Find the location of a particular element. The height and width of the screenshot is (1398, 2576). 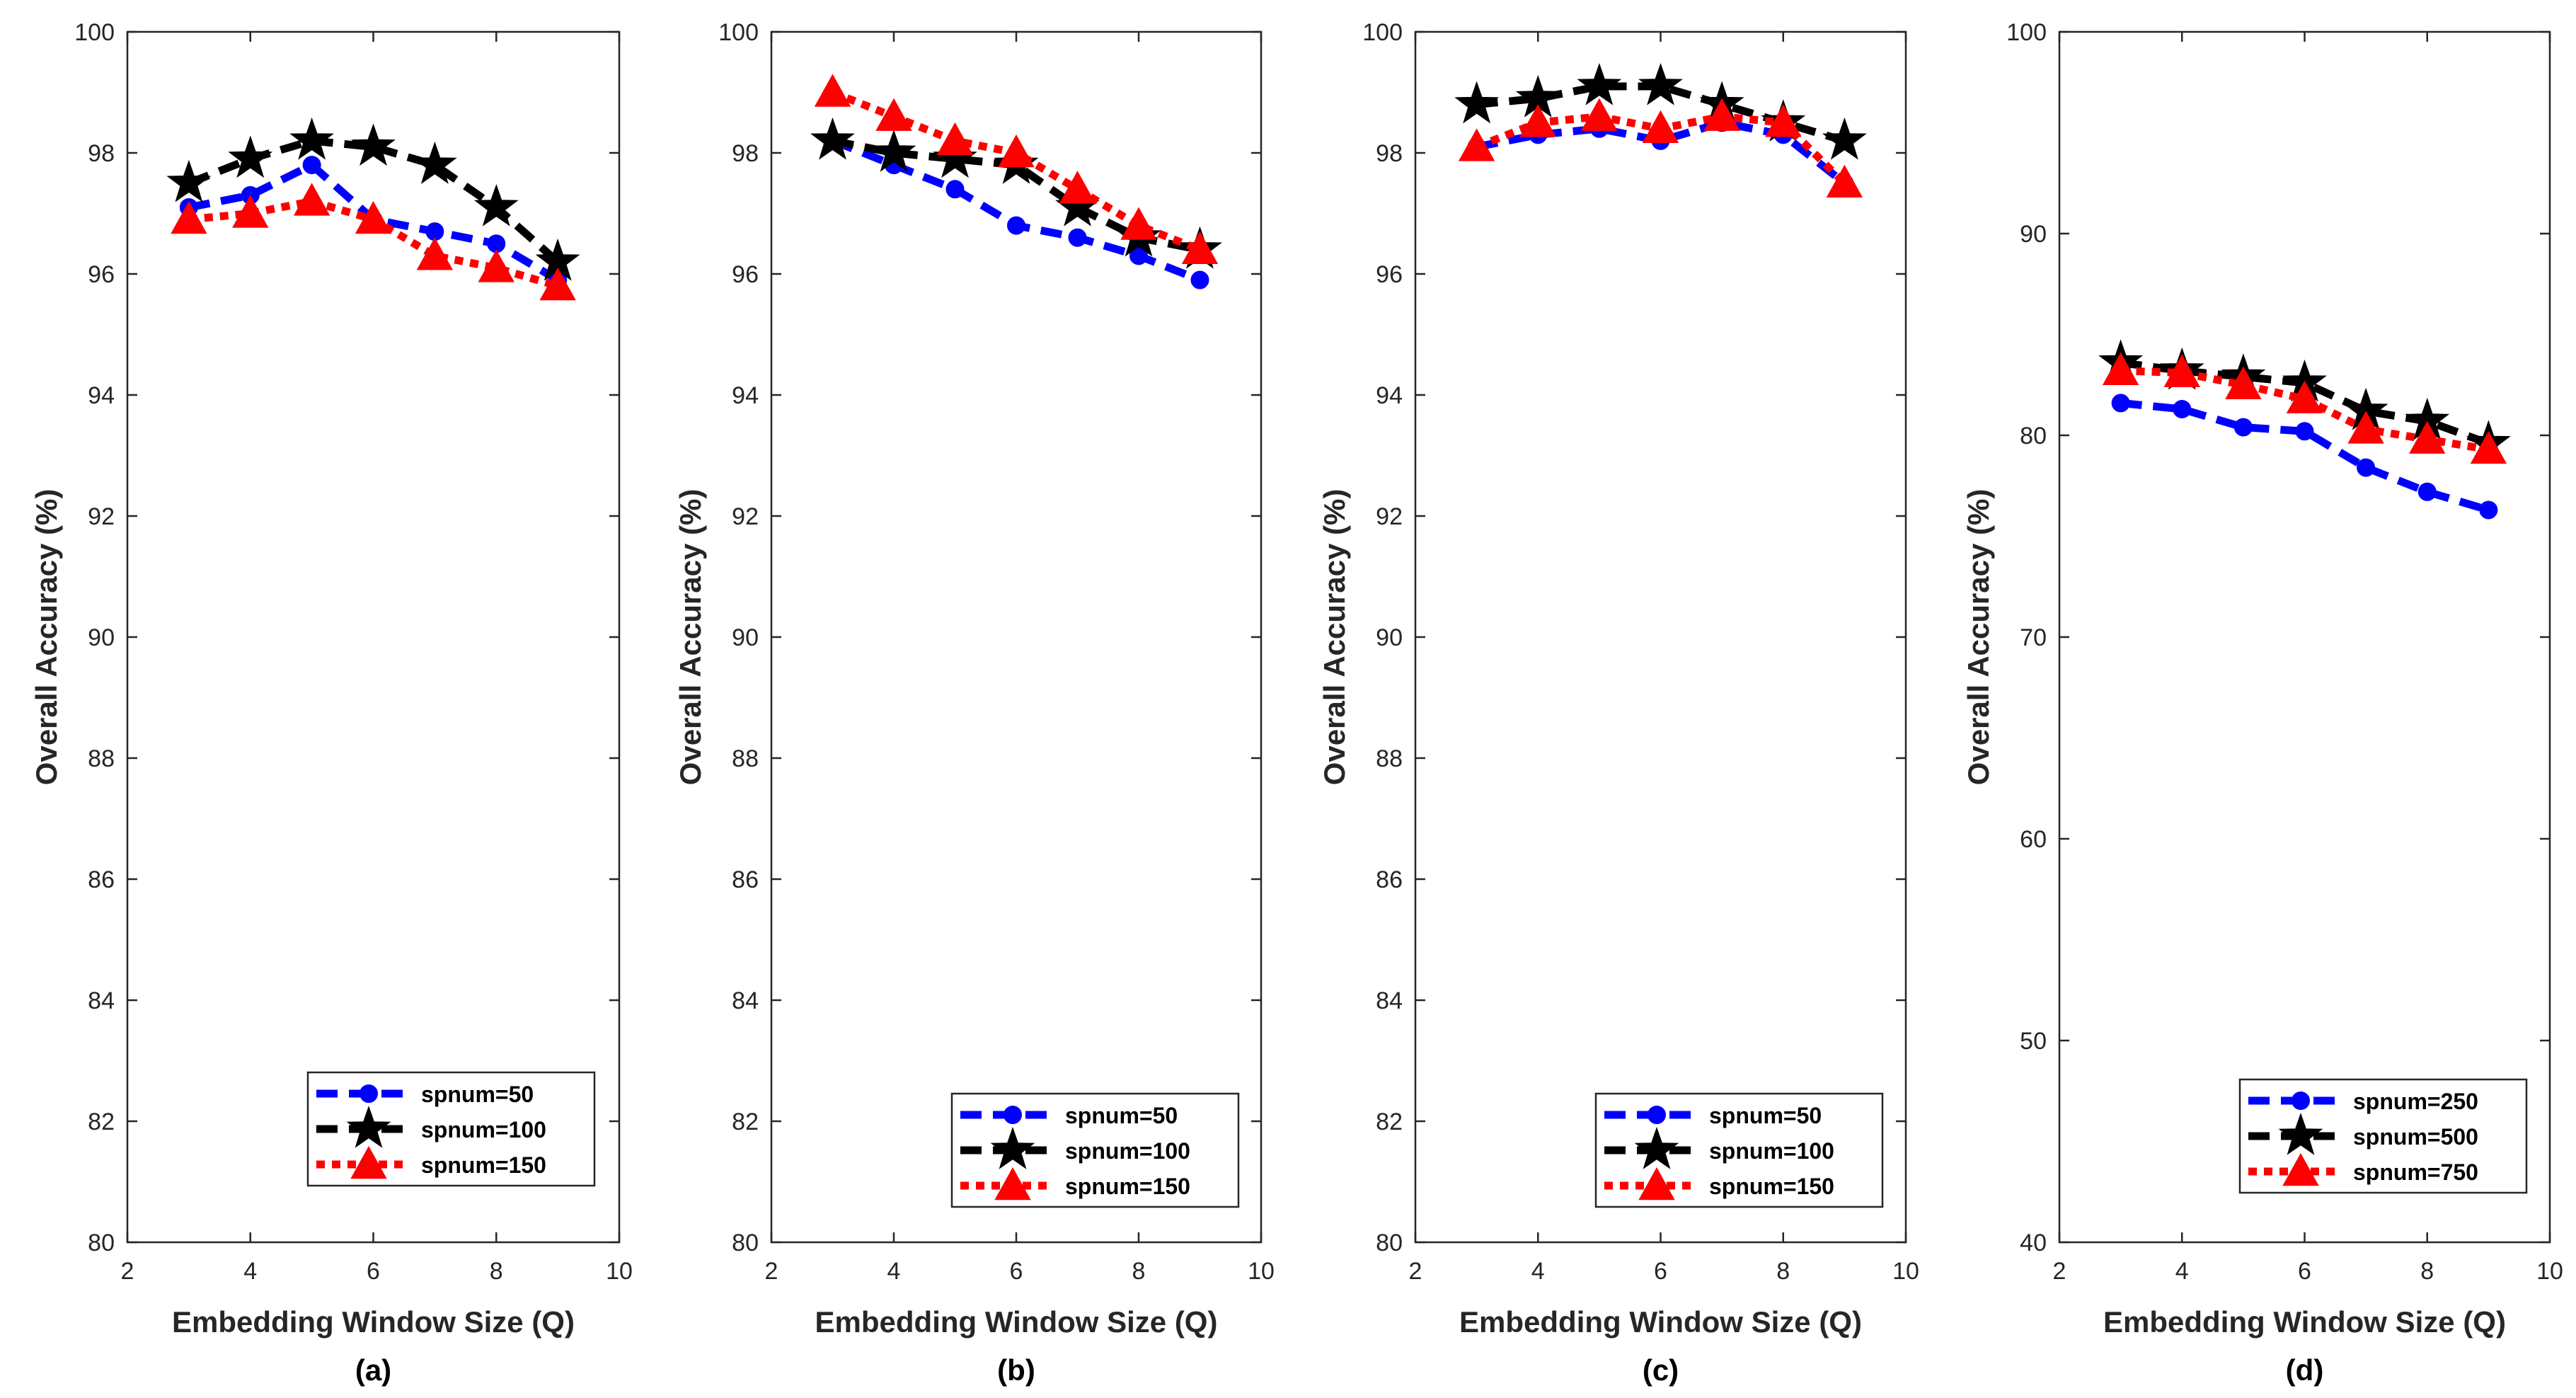

y-tick-label: 84 is located at coordinates (745, 1000).